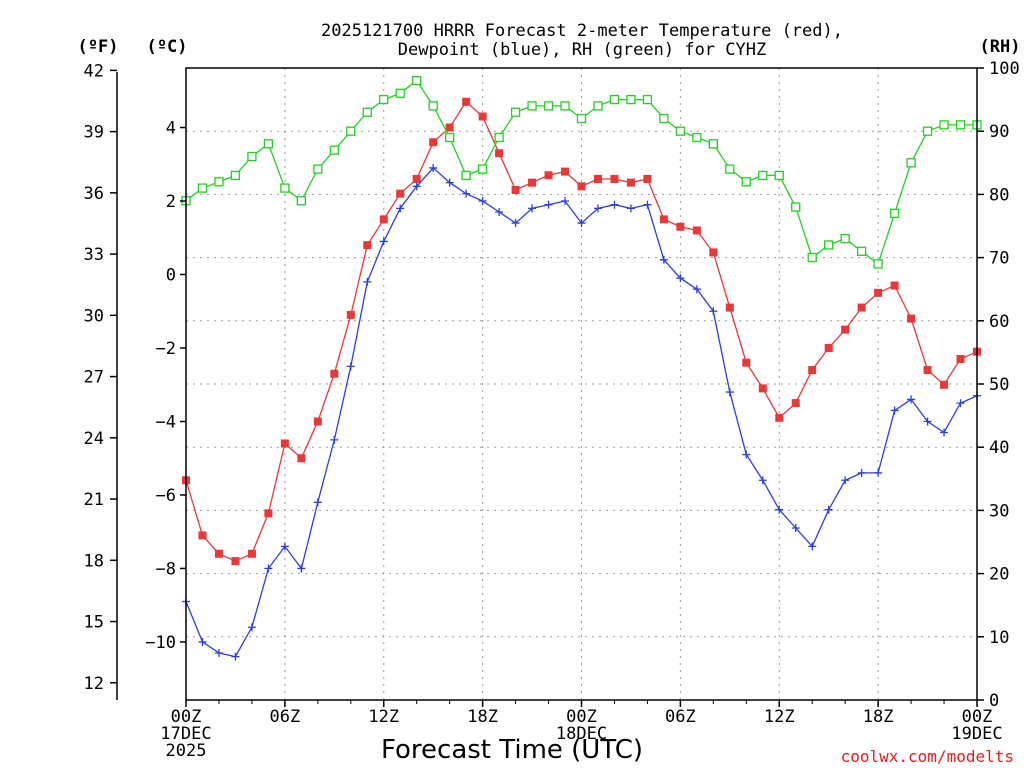 The height and width of the screenshot is (768, 1024). What do you see at coordinates (94, 378) in the screenshot?
I see `fahrenheit-tick-label: 27` at bounding box center [94, 378].